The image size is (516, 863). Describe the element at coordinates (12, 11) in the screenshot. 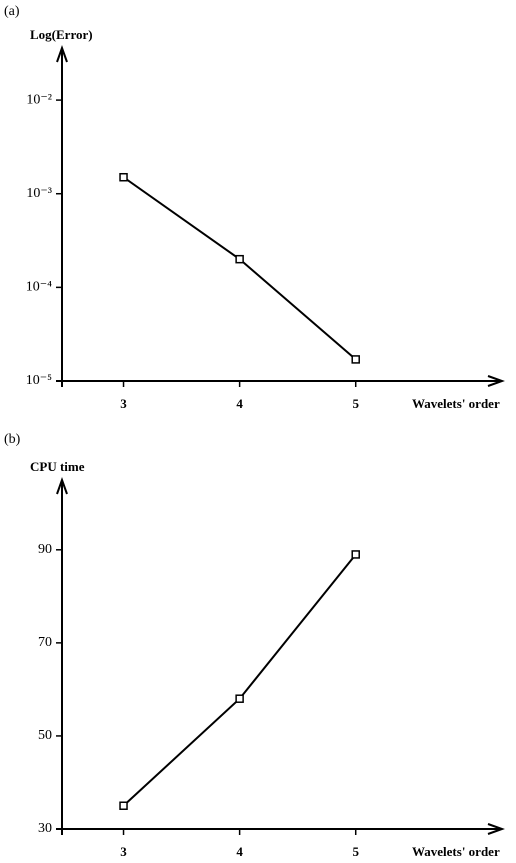

I see `panel-title: (a)` at that location.